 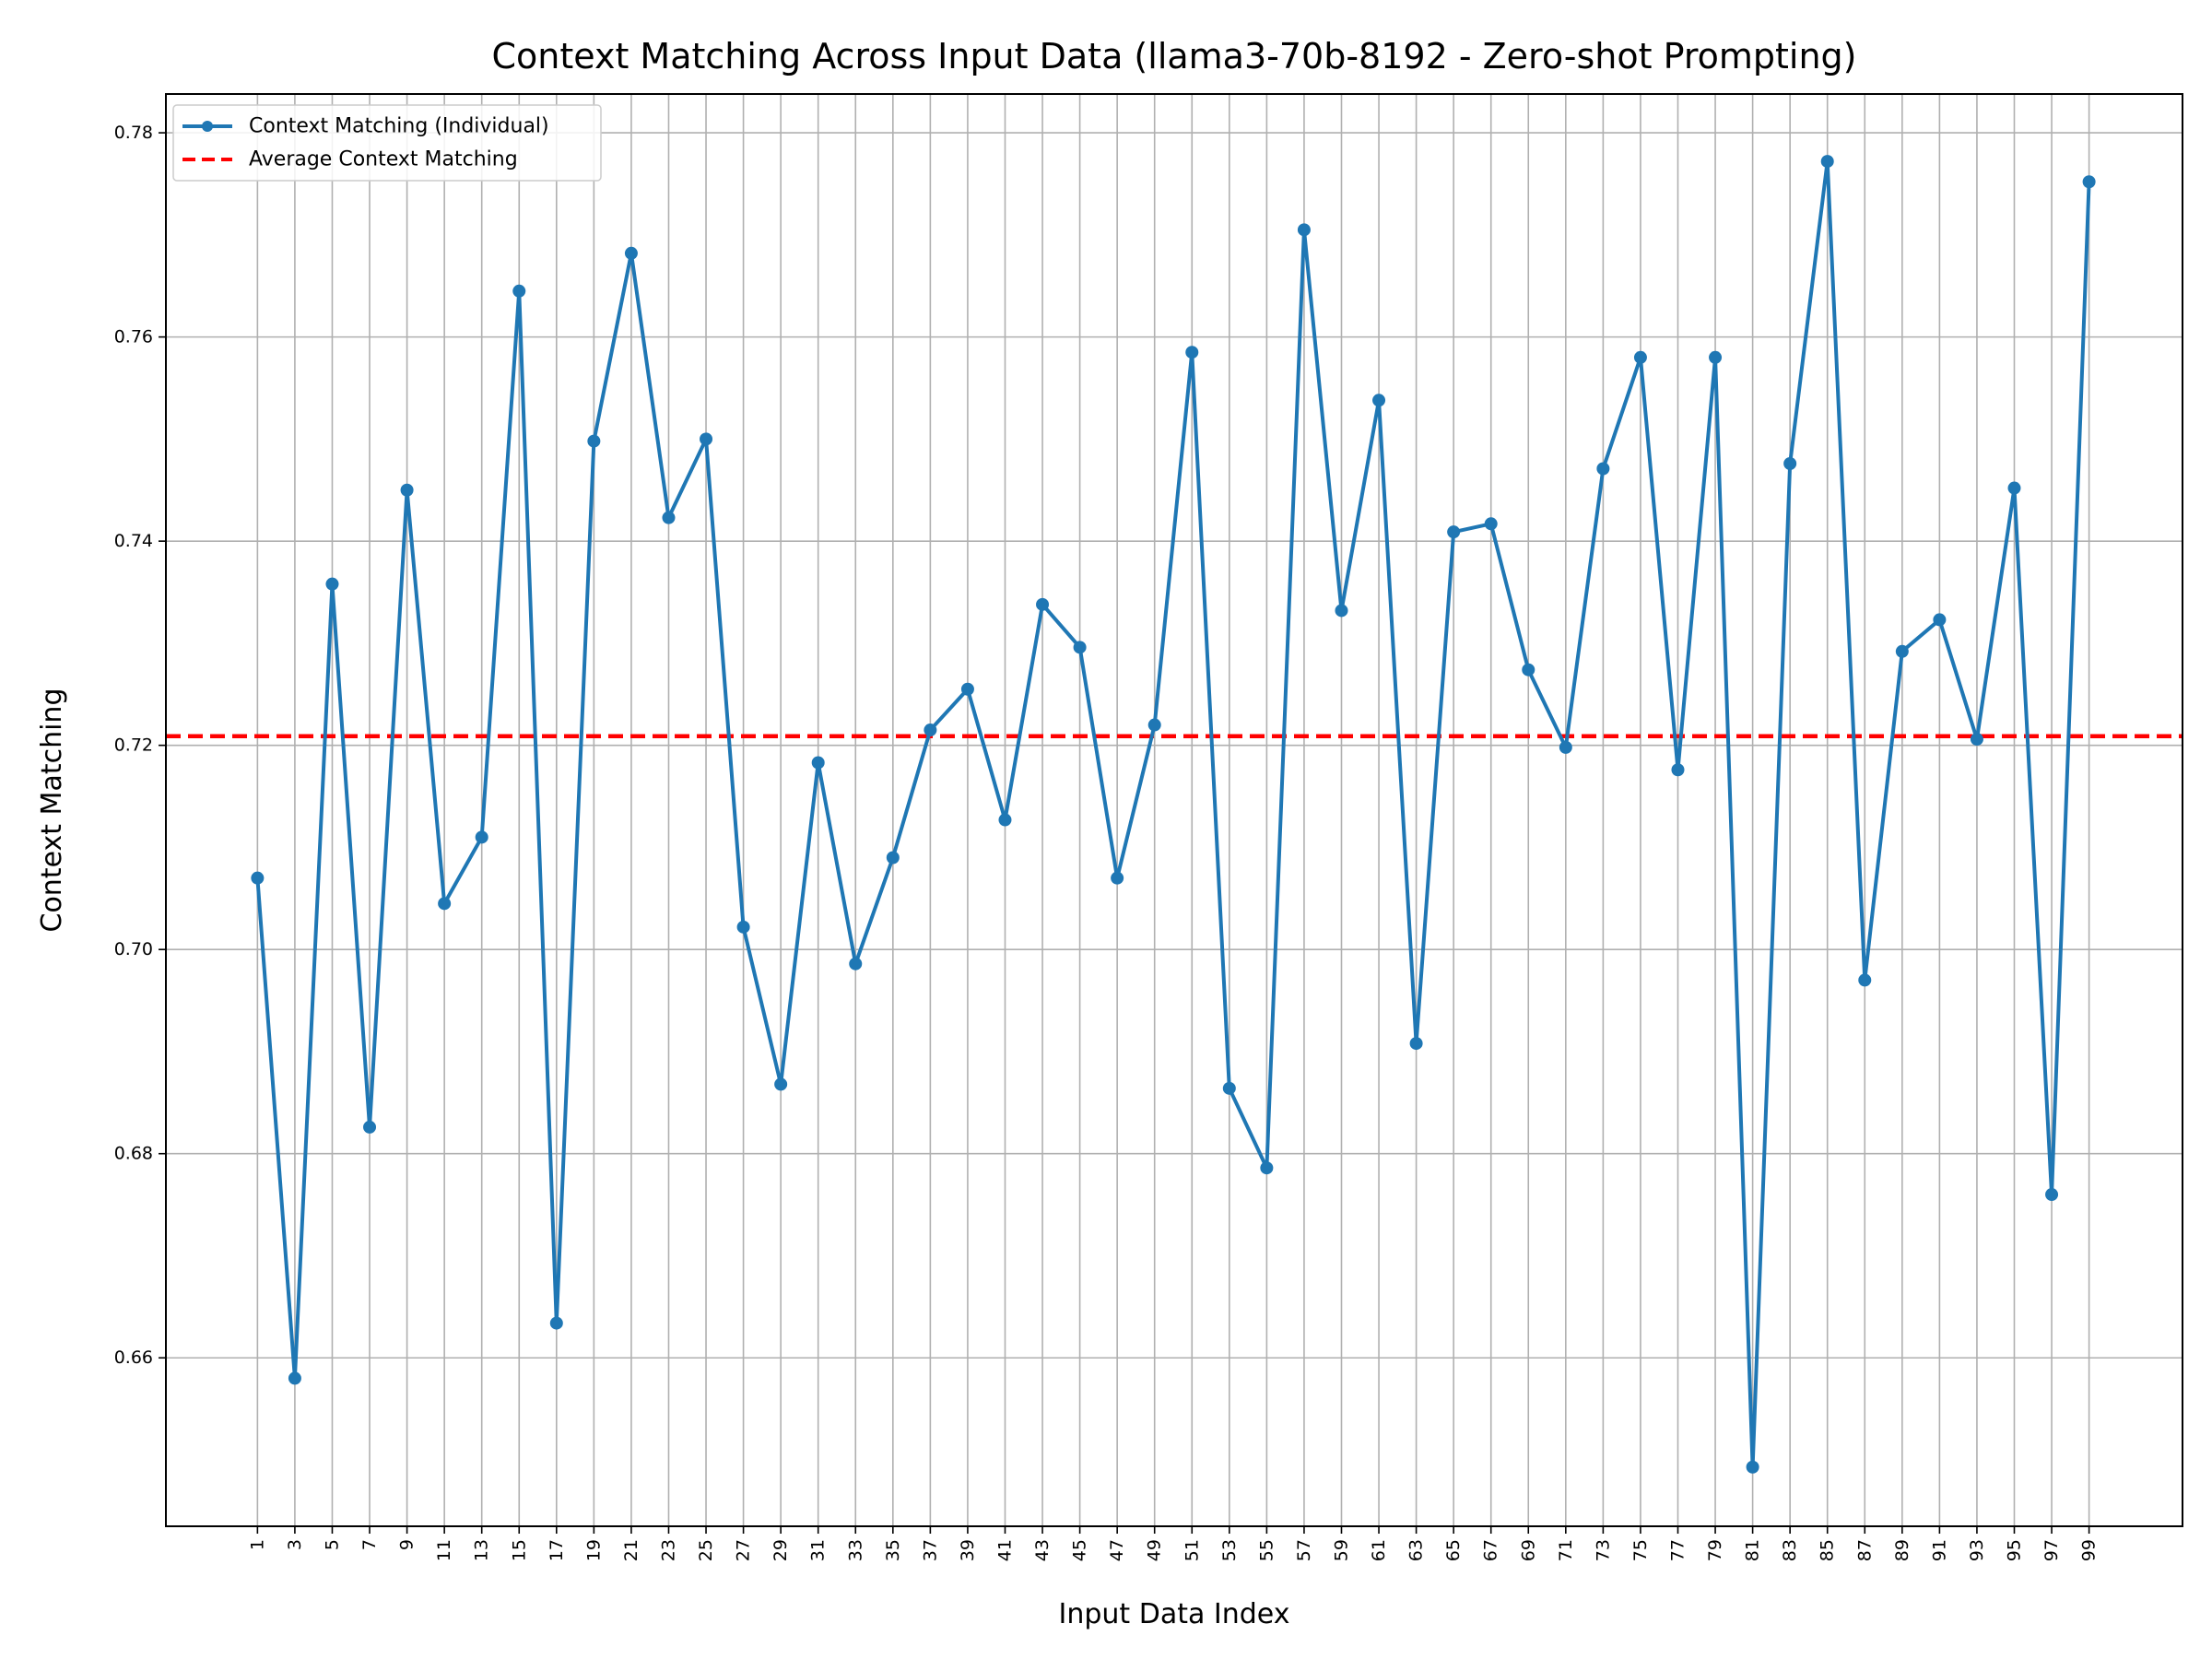 I want to click on x-tick-label: 53, so click(x=1229, y=1550).